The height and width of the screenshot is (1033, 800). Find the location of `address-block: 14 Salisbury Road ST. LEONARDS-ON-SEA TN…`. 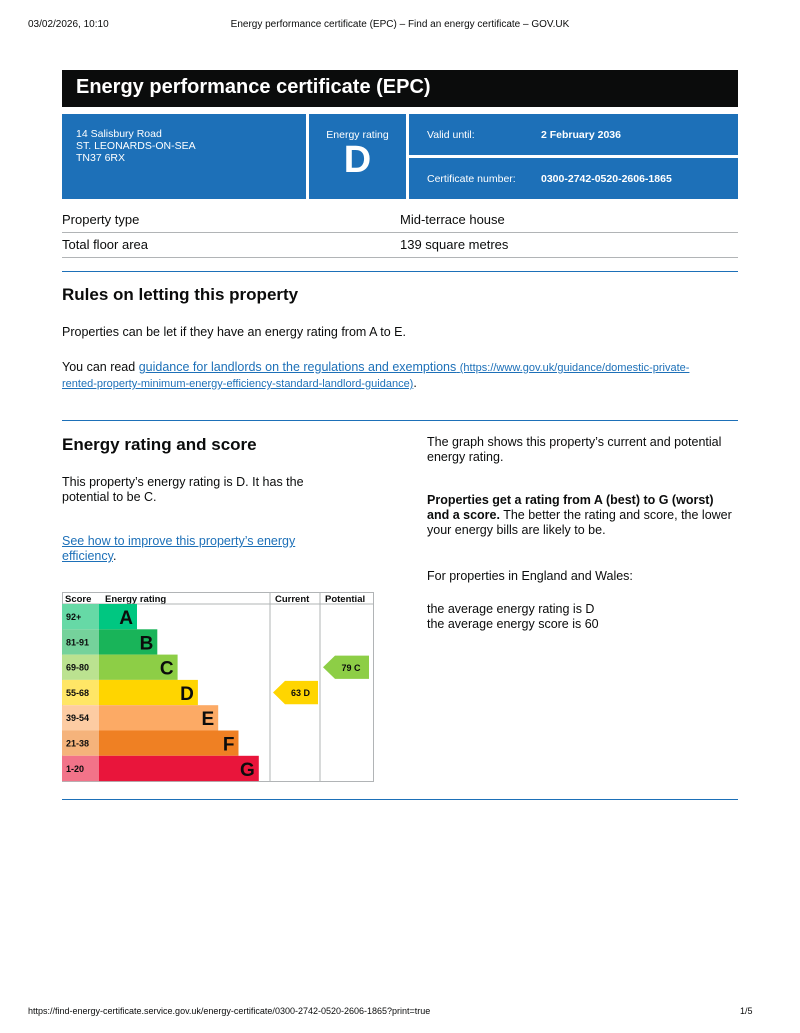

address-block: 14 Salisbury Road ST. LEONARDS-ON-SEA TN… is located at coordinates (184, 156).